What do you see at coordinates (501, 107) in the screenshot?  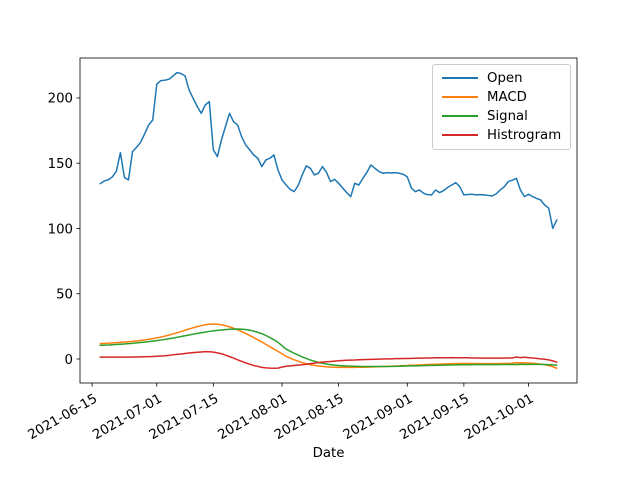 I see `legend: Open MACD Signal Histrogram` at bounding box center [501, 107].